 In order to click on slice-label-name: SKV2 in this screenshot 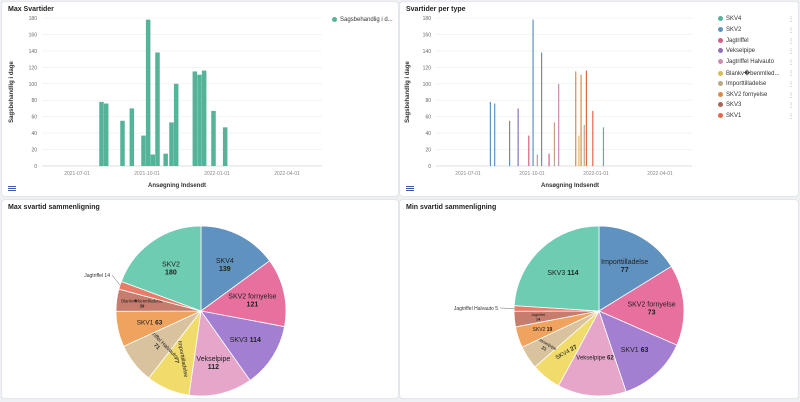, I will do `click(540, 330)`.